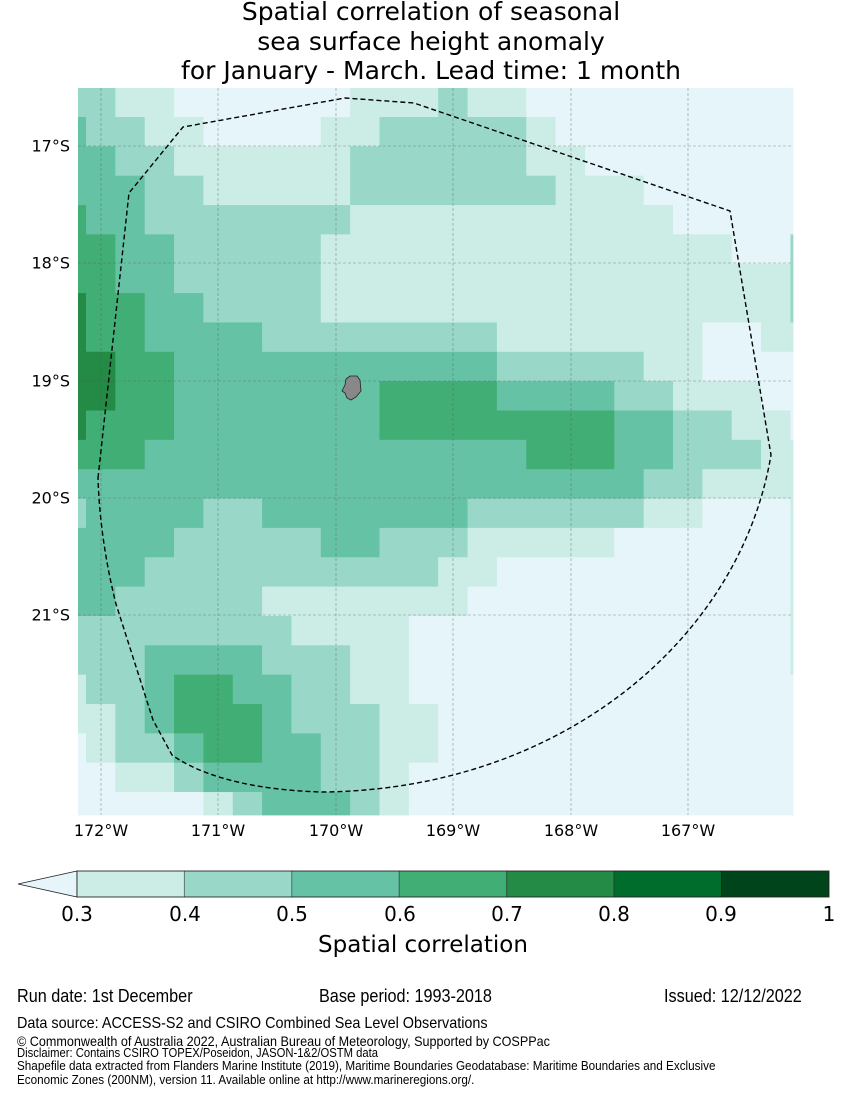 The height and width of the screenshot is (1095, 855). I want to click on run-date: Run date: 1st December, so click(105, 996).